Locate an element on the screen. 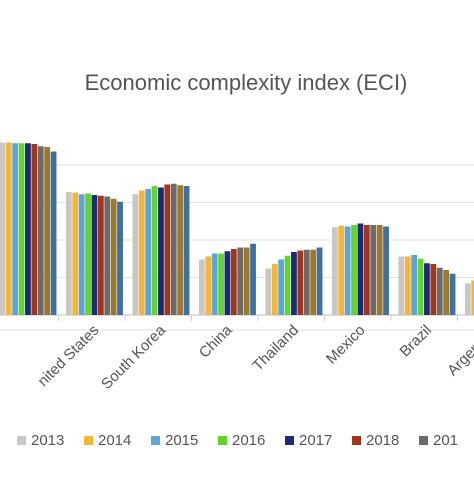 Image resolution: width=474 pixels, height=479 pixels. chart-title: Economic complexity index (ECI) is located at coordinates (246, 82).